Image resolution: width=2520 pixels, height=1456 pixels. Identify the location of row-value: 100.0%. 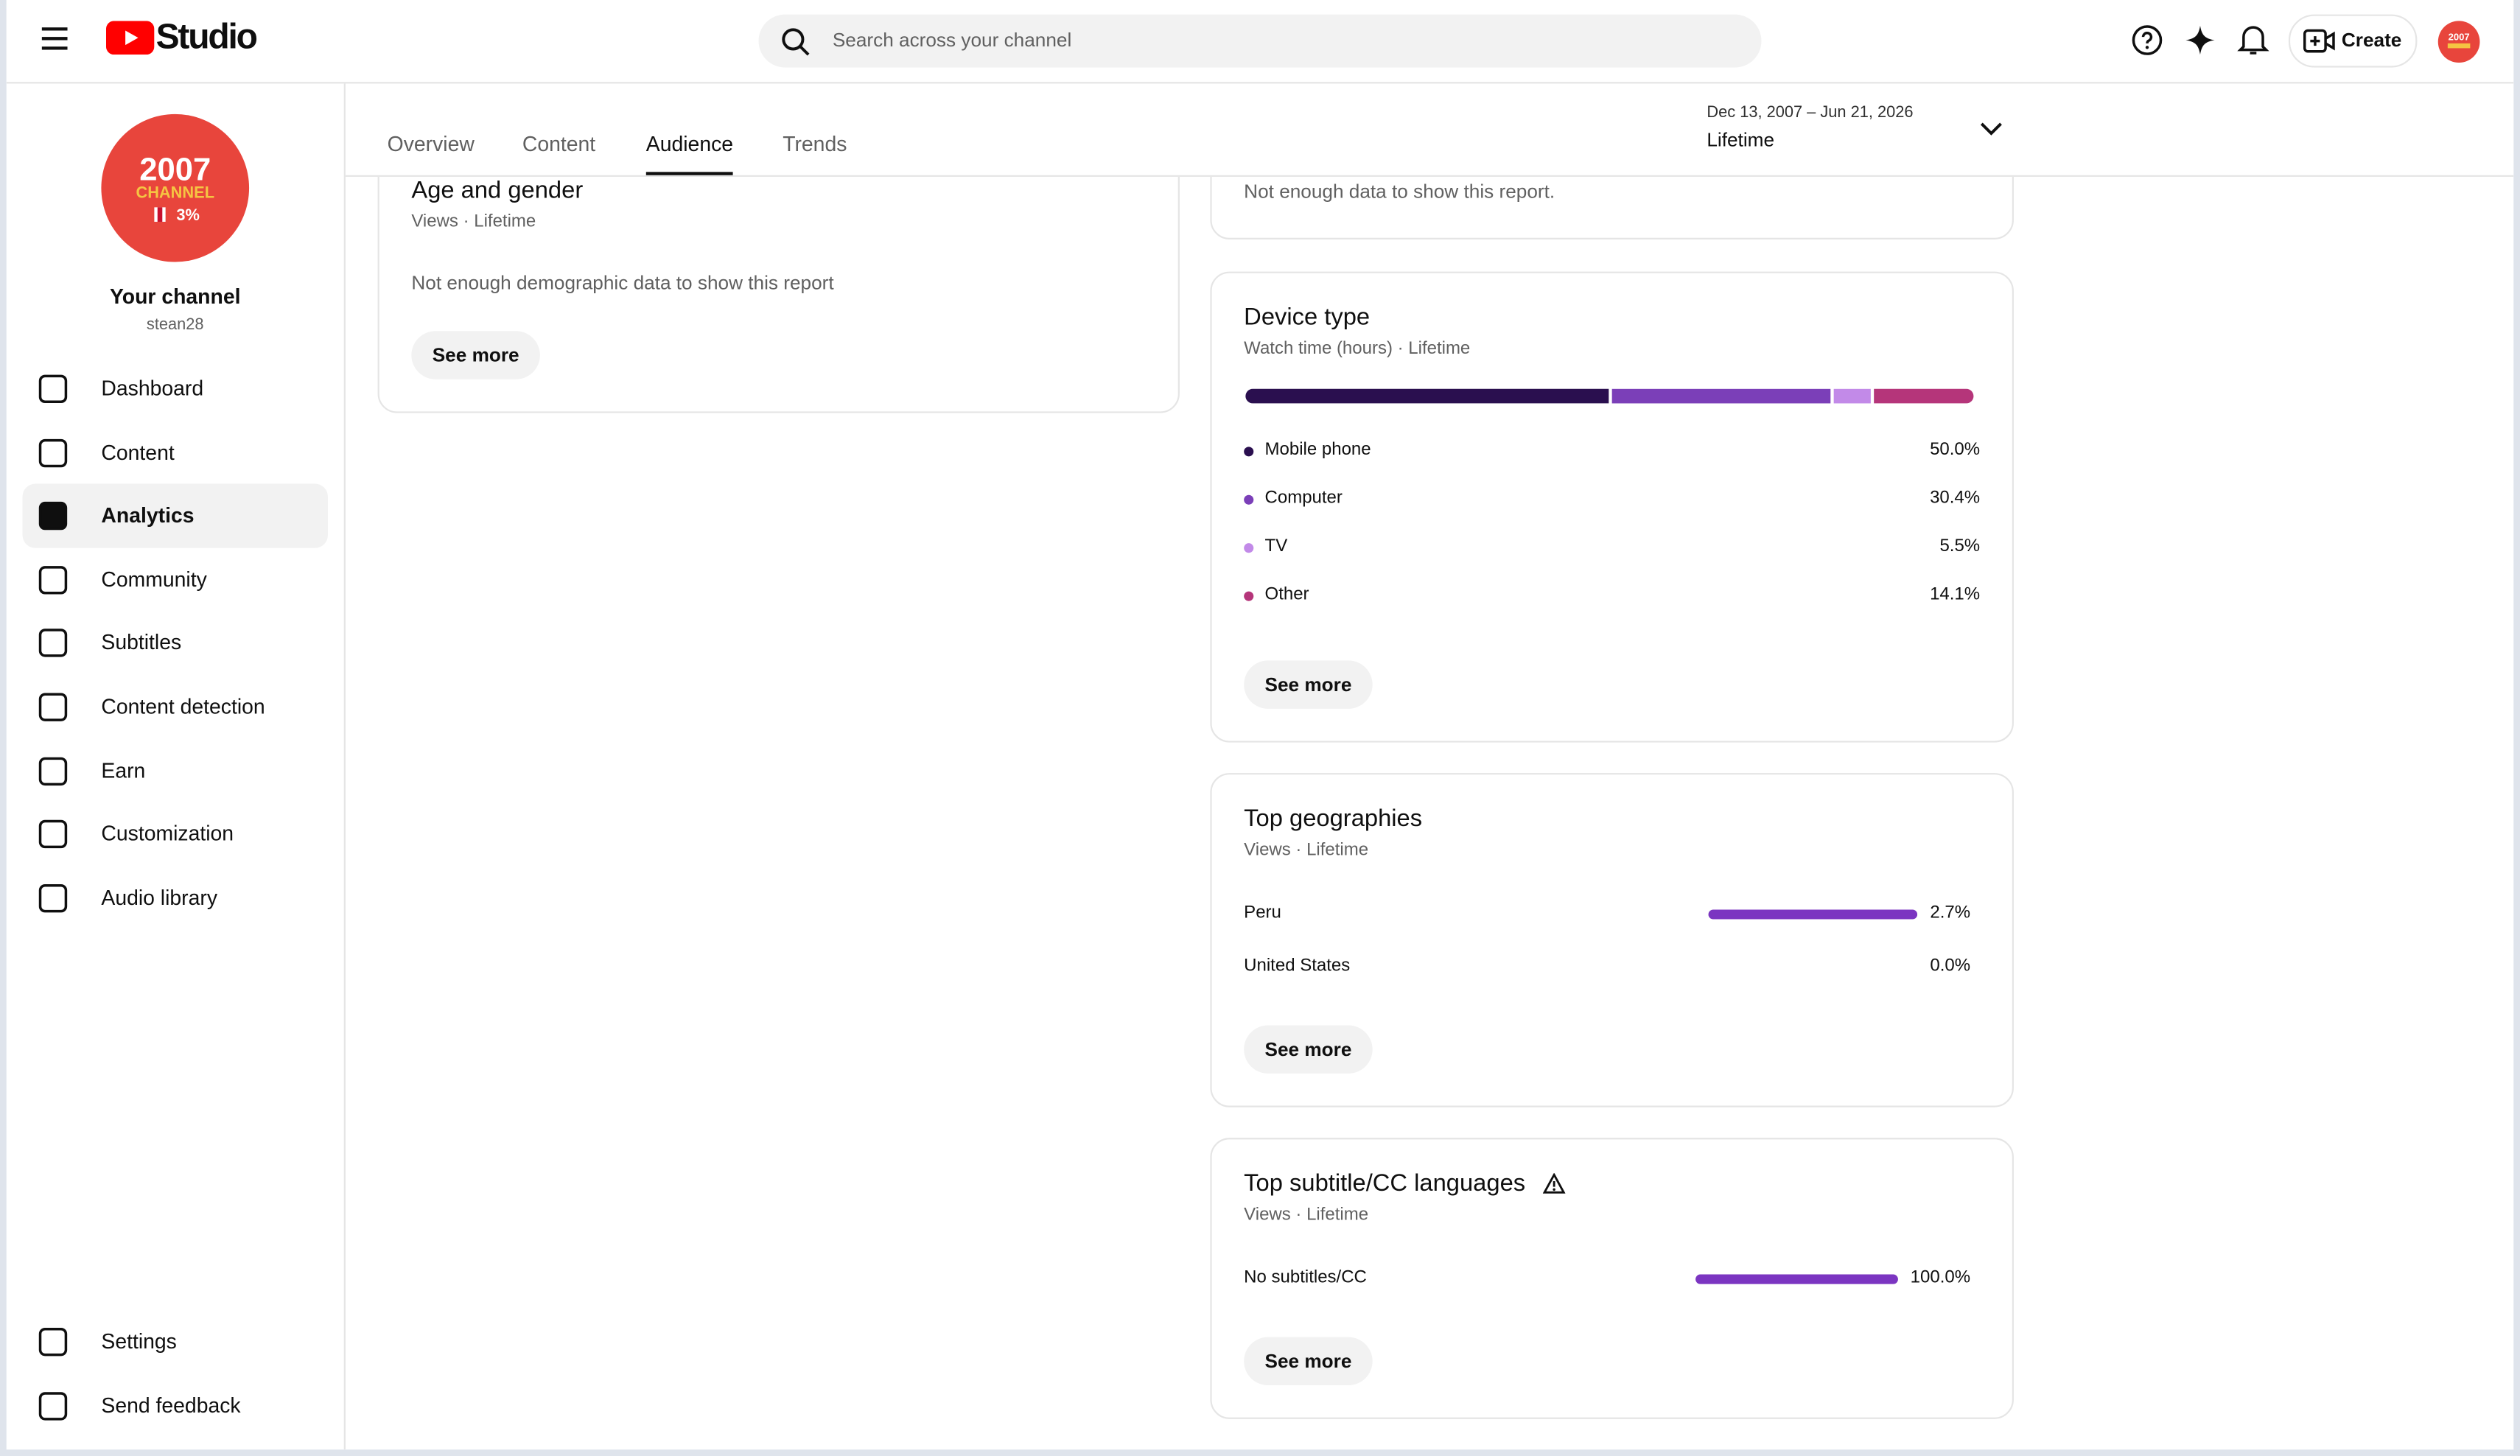
(1940, 1277).